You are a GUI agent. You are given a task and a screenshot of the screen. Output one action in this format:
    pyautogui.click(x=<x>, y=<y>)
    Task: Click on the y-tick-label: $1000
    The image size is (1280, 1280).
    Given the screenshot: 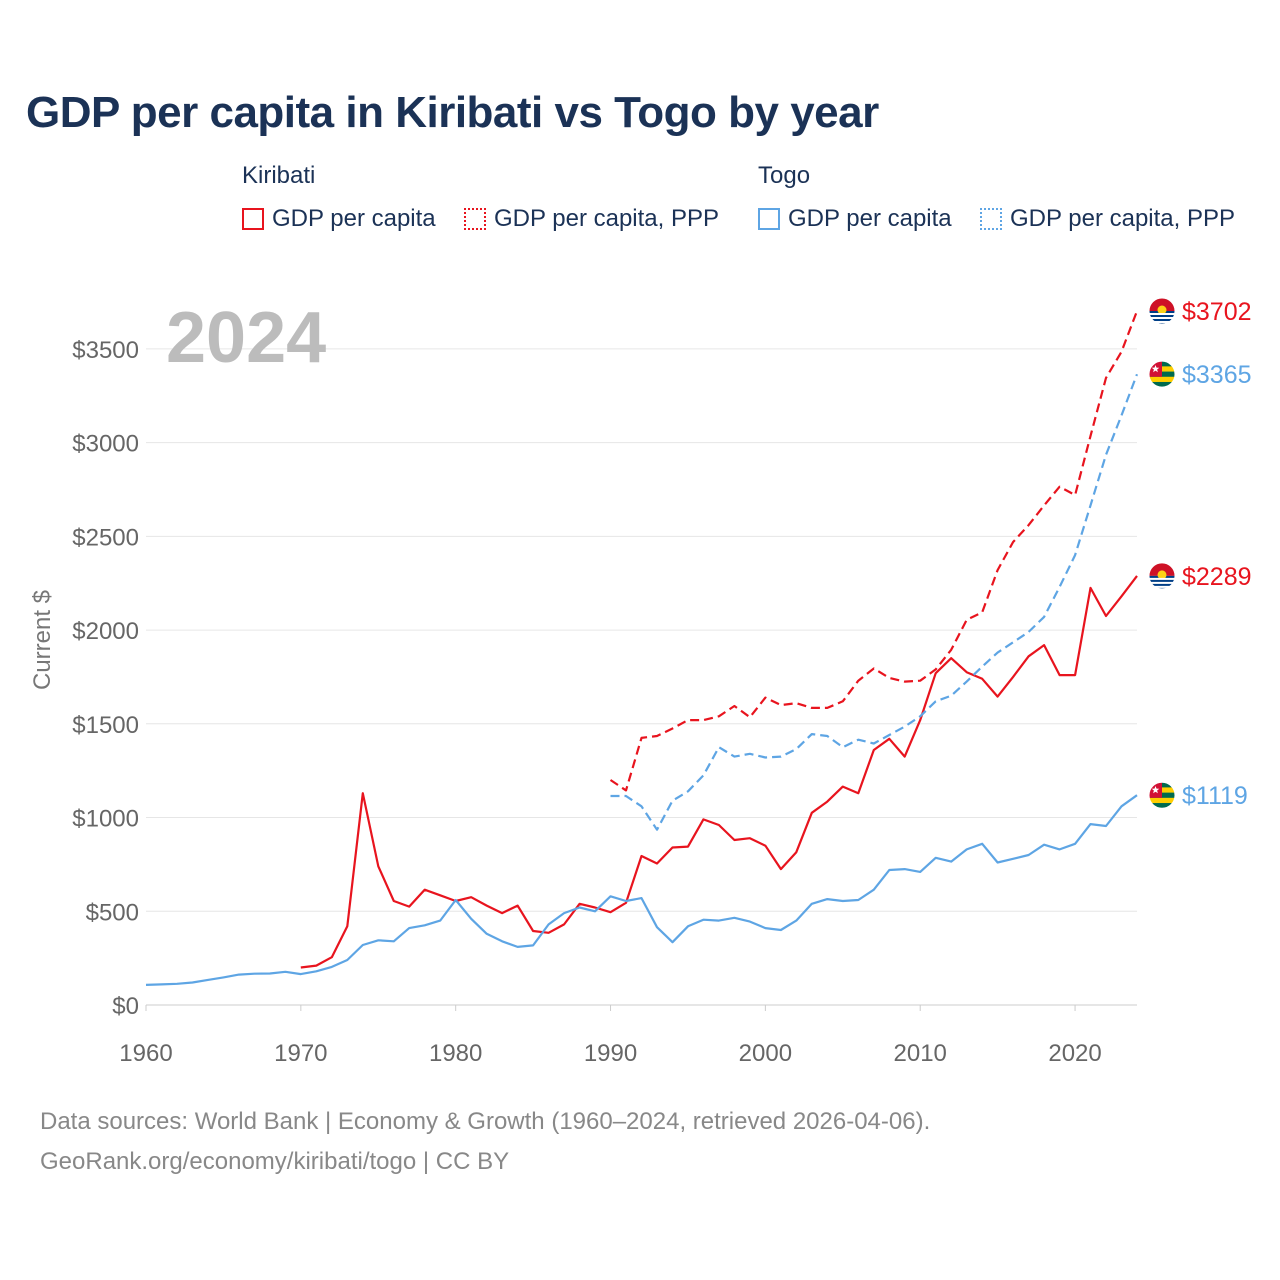 What is the action you would take?
    pyautogui.click(x=105, y=819)
    